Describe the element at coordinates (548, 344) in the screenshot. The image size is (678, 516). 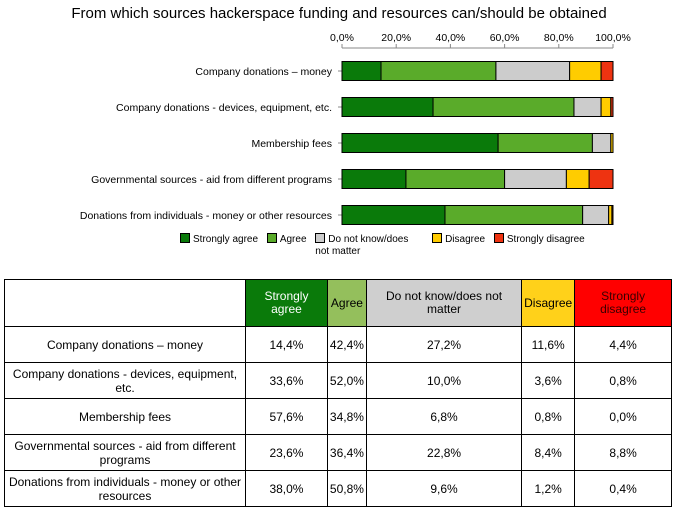
I see `table-cell: 11,6%` at that location.